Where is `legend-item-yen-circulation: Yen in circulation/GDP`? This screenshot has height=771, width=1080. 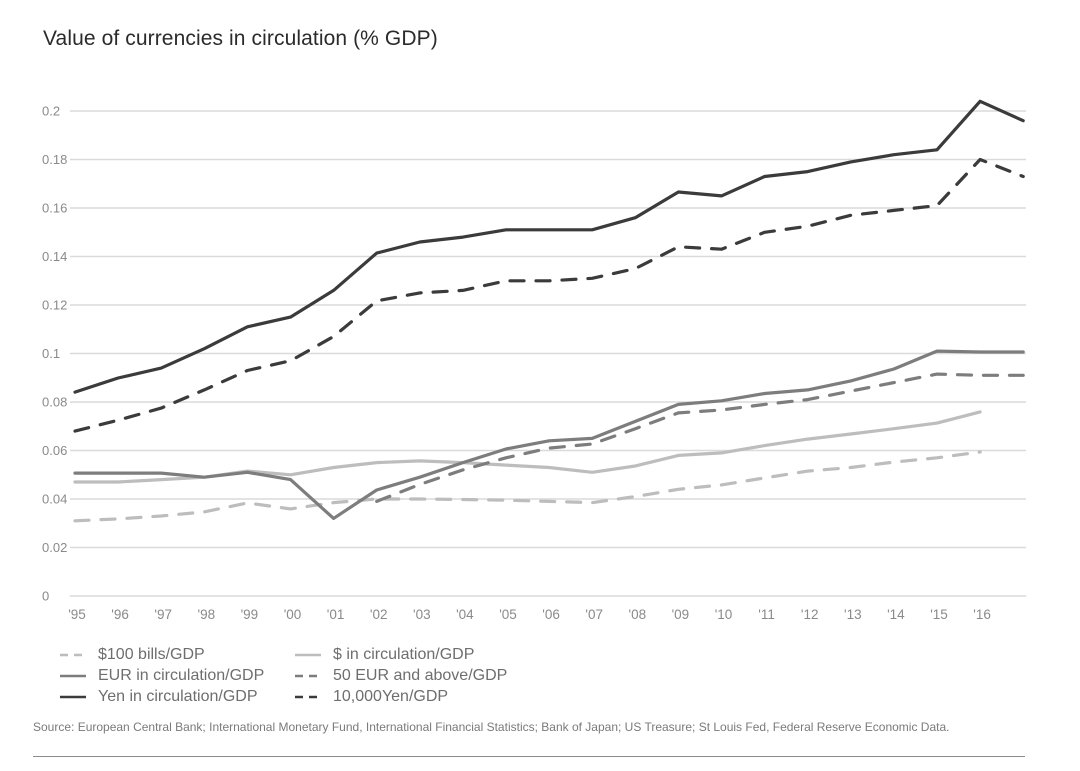
legend-item-yen-circulation: Yen in circulation/GDP is located at coordinates (177, 697).